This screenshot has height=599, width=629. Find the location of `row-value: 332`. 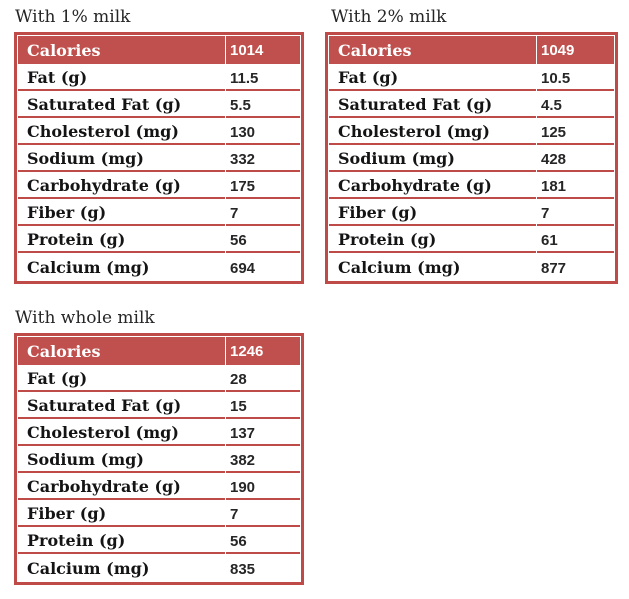

row-value: 332 is located at coordinates (263, 159).